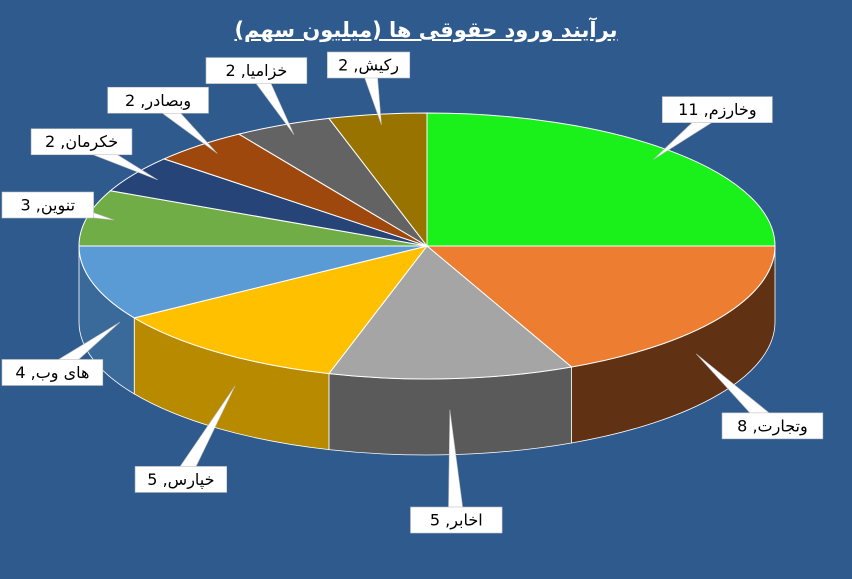  I want to click on data-label: های وب, 4, so click(52, 373).